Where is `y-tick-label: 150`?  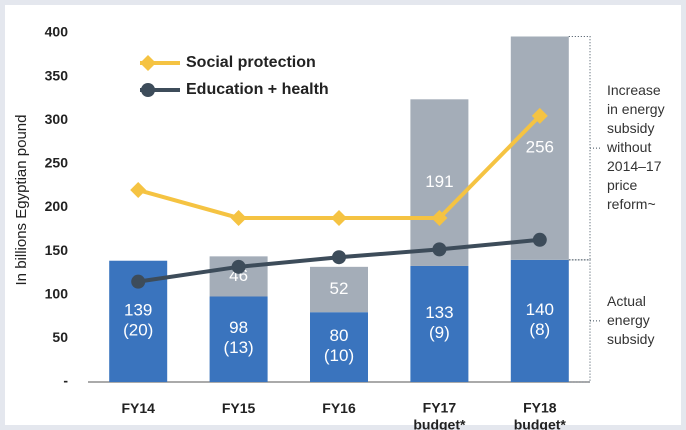 y-tick-label: 150 is located at coordinates (57, 250).